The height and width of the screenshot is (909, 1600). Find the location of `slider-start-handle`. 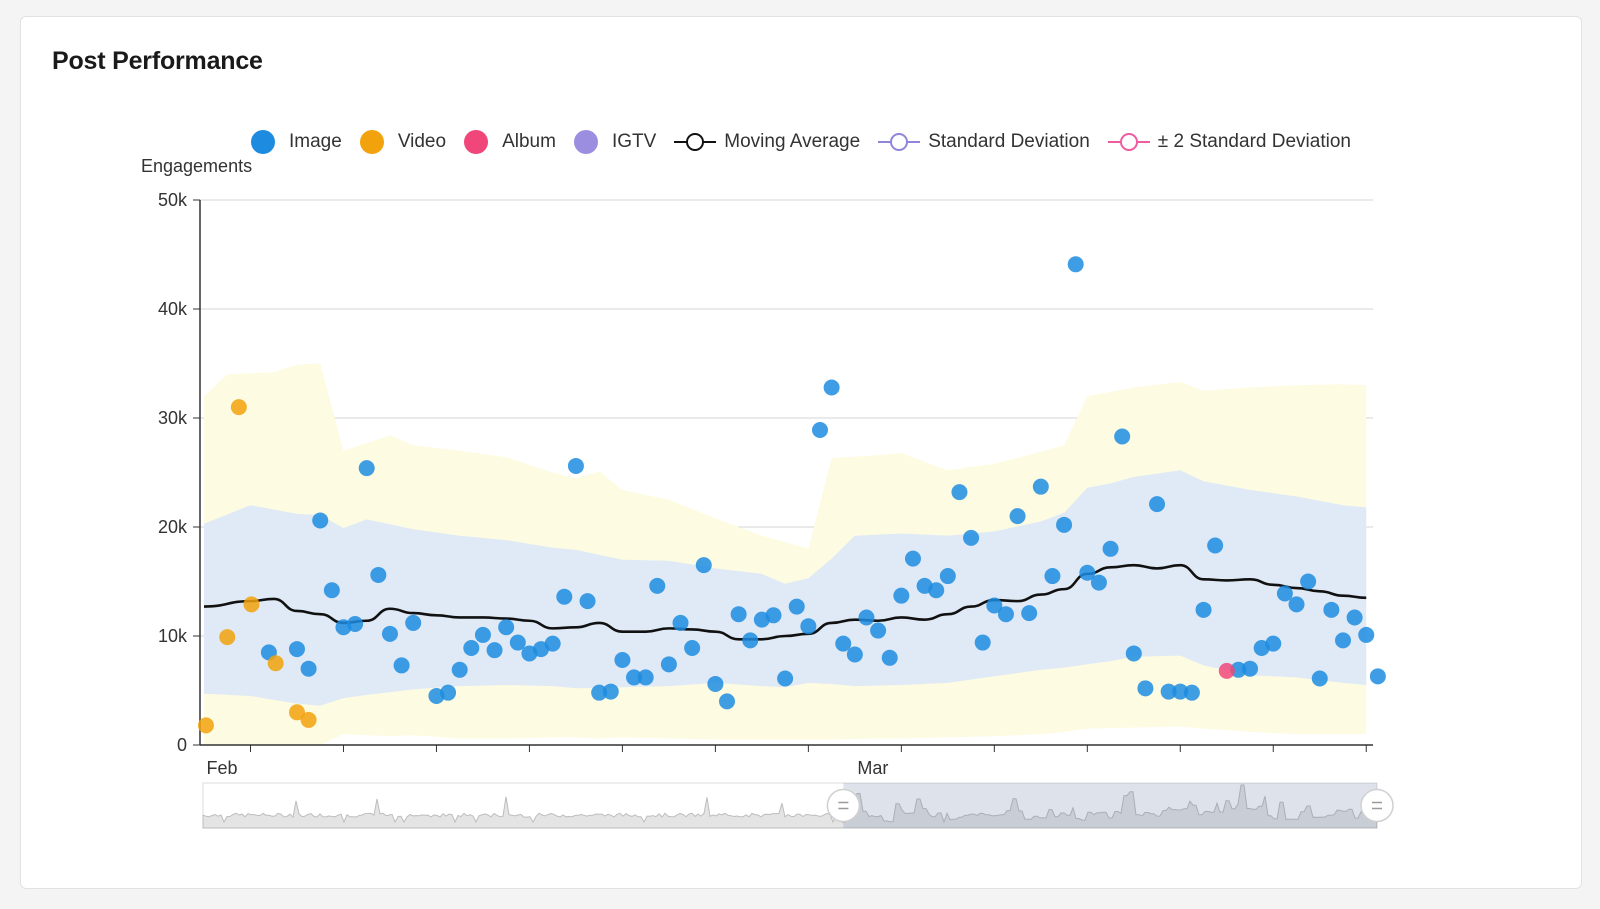

slider-start-handle is located at coordinates (843, 805).